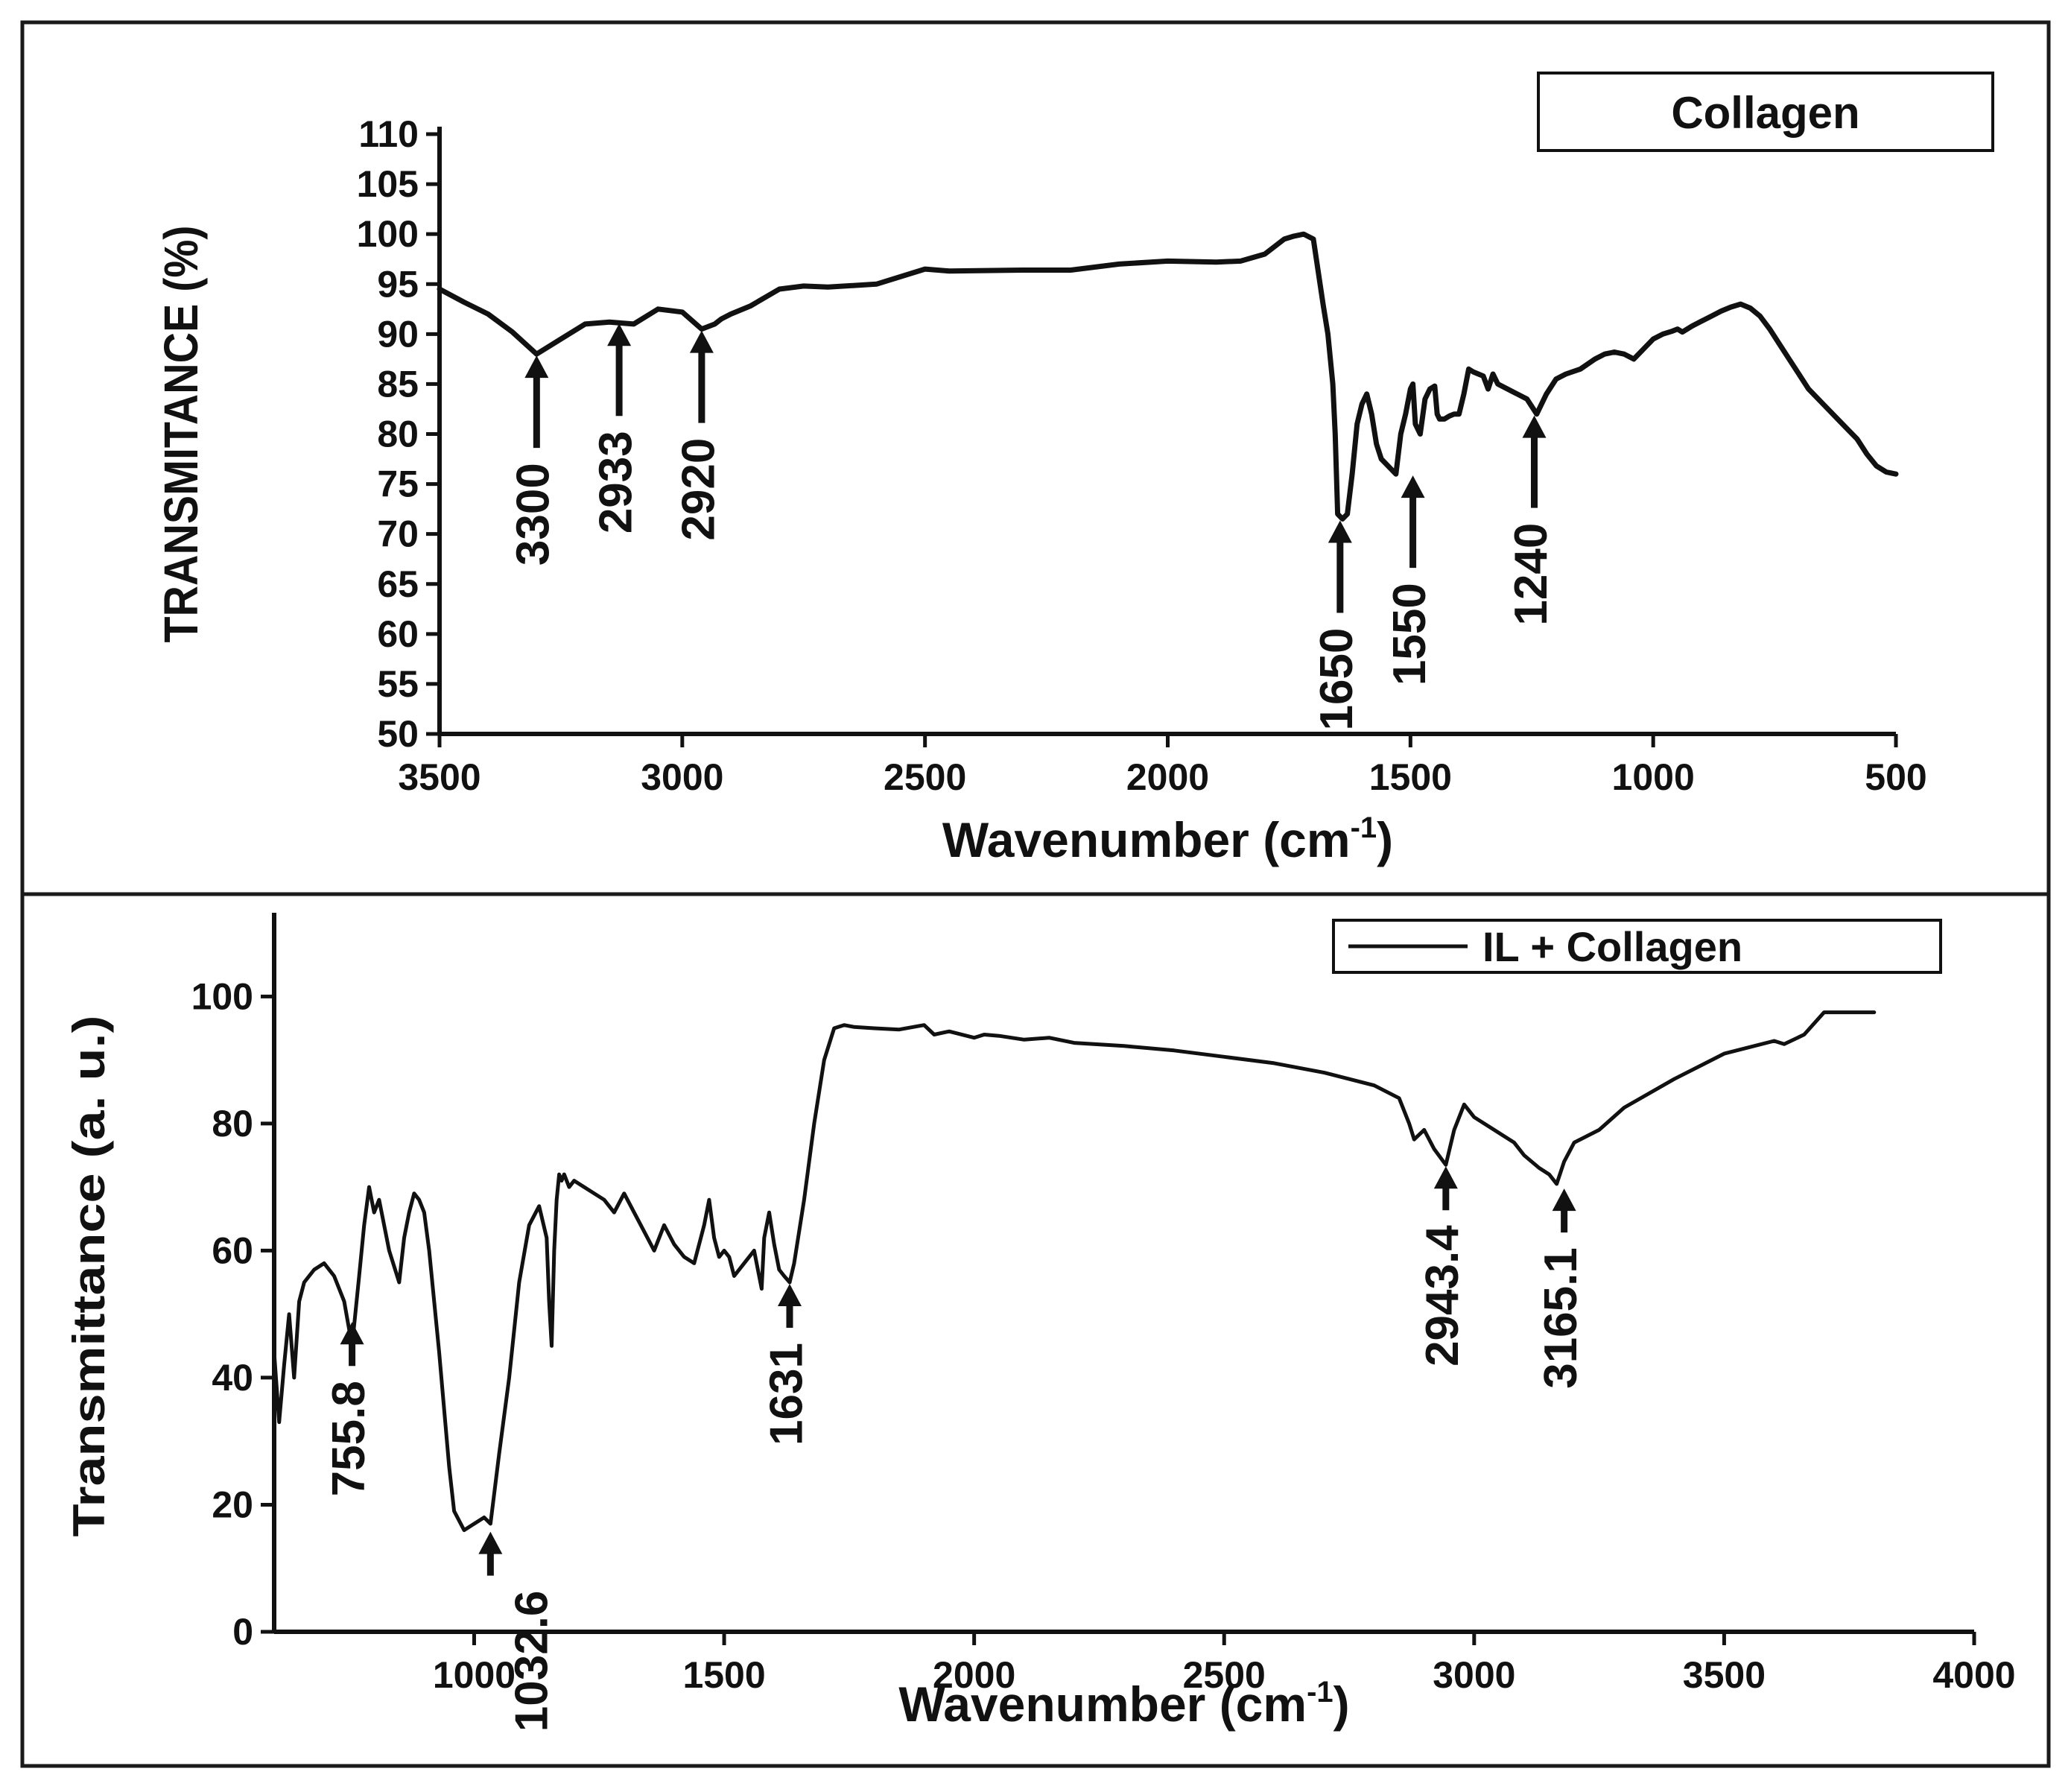  Describe the element at coordinates (242, 1632) in the screenshot. I see `y-tick-label: 0` at that location.